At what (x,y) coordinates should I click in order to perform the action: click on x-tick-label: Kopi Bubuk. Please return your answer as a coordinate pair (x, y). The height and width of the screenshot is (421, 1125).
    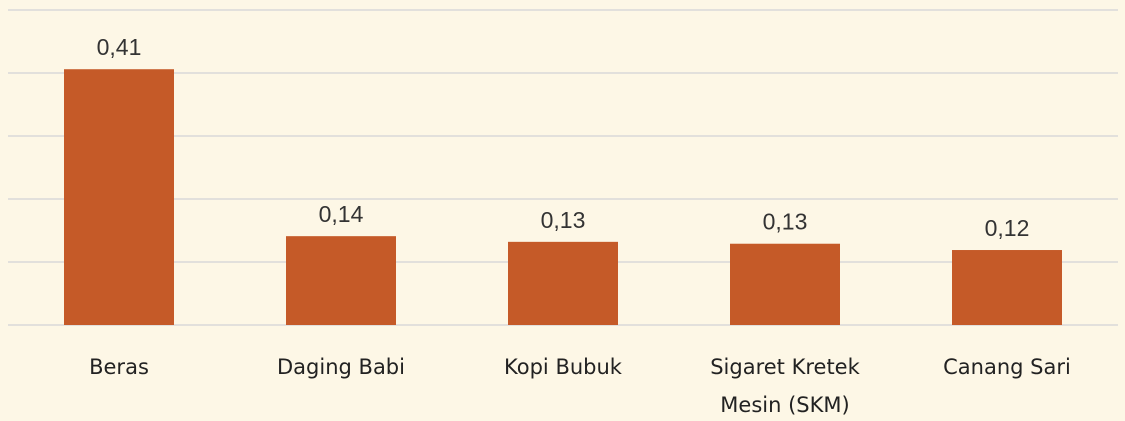
    Looking at the image, I should click on (563, 367).